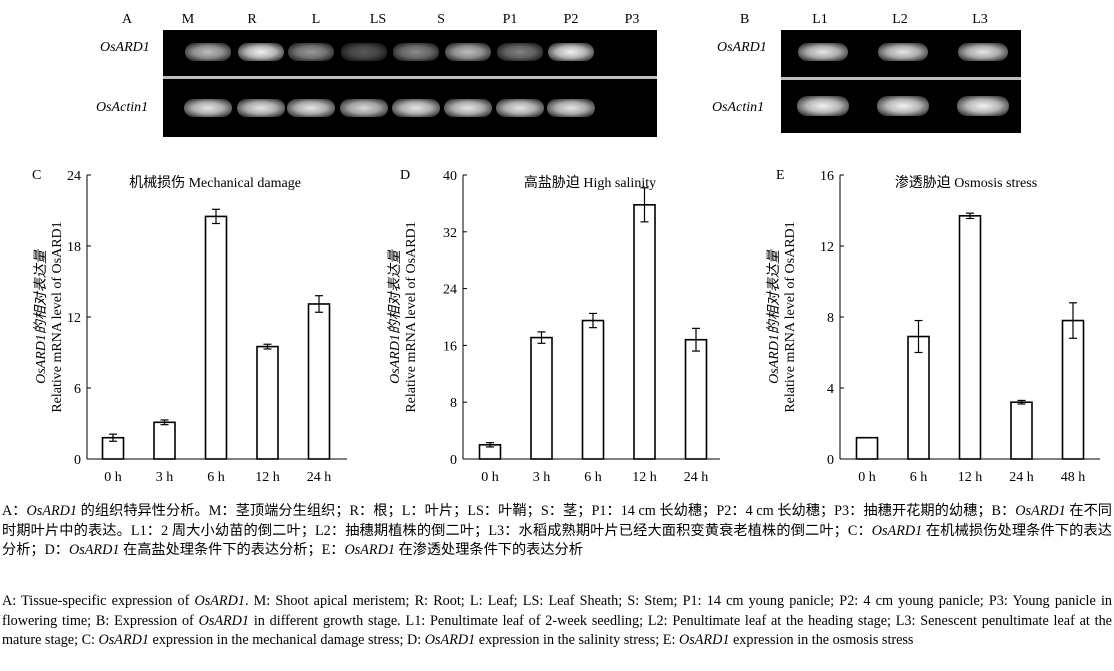 Image resolution: width=1114 pixels, height=671 pixels. Describe the element at coordinates (410, 83) in the screenshot. I see `gel-a-image` at that location.